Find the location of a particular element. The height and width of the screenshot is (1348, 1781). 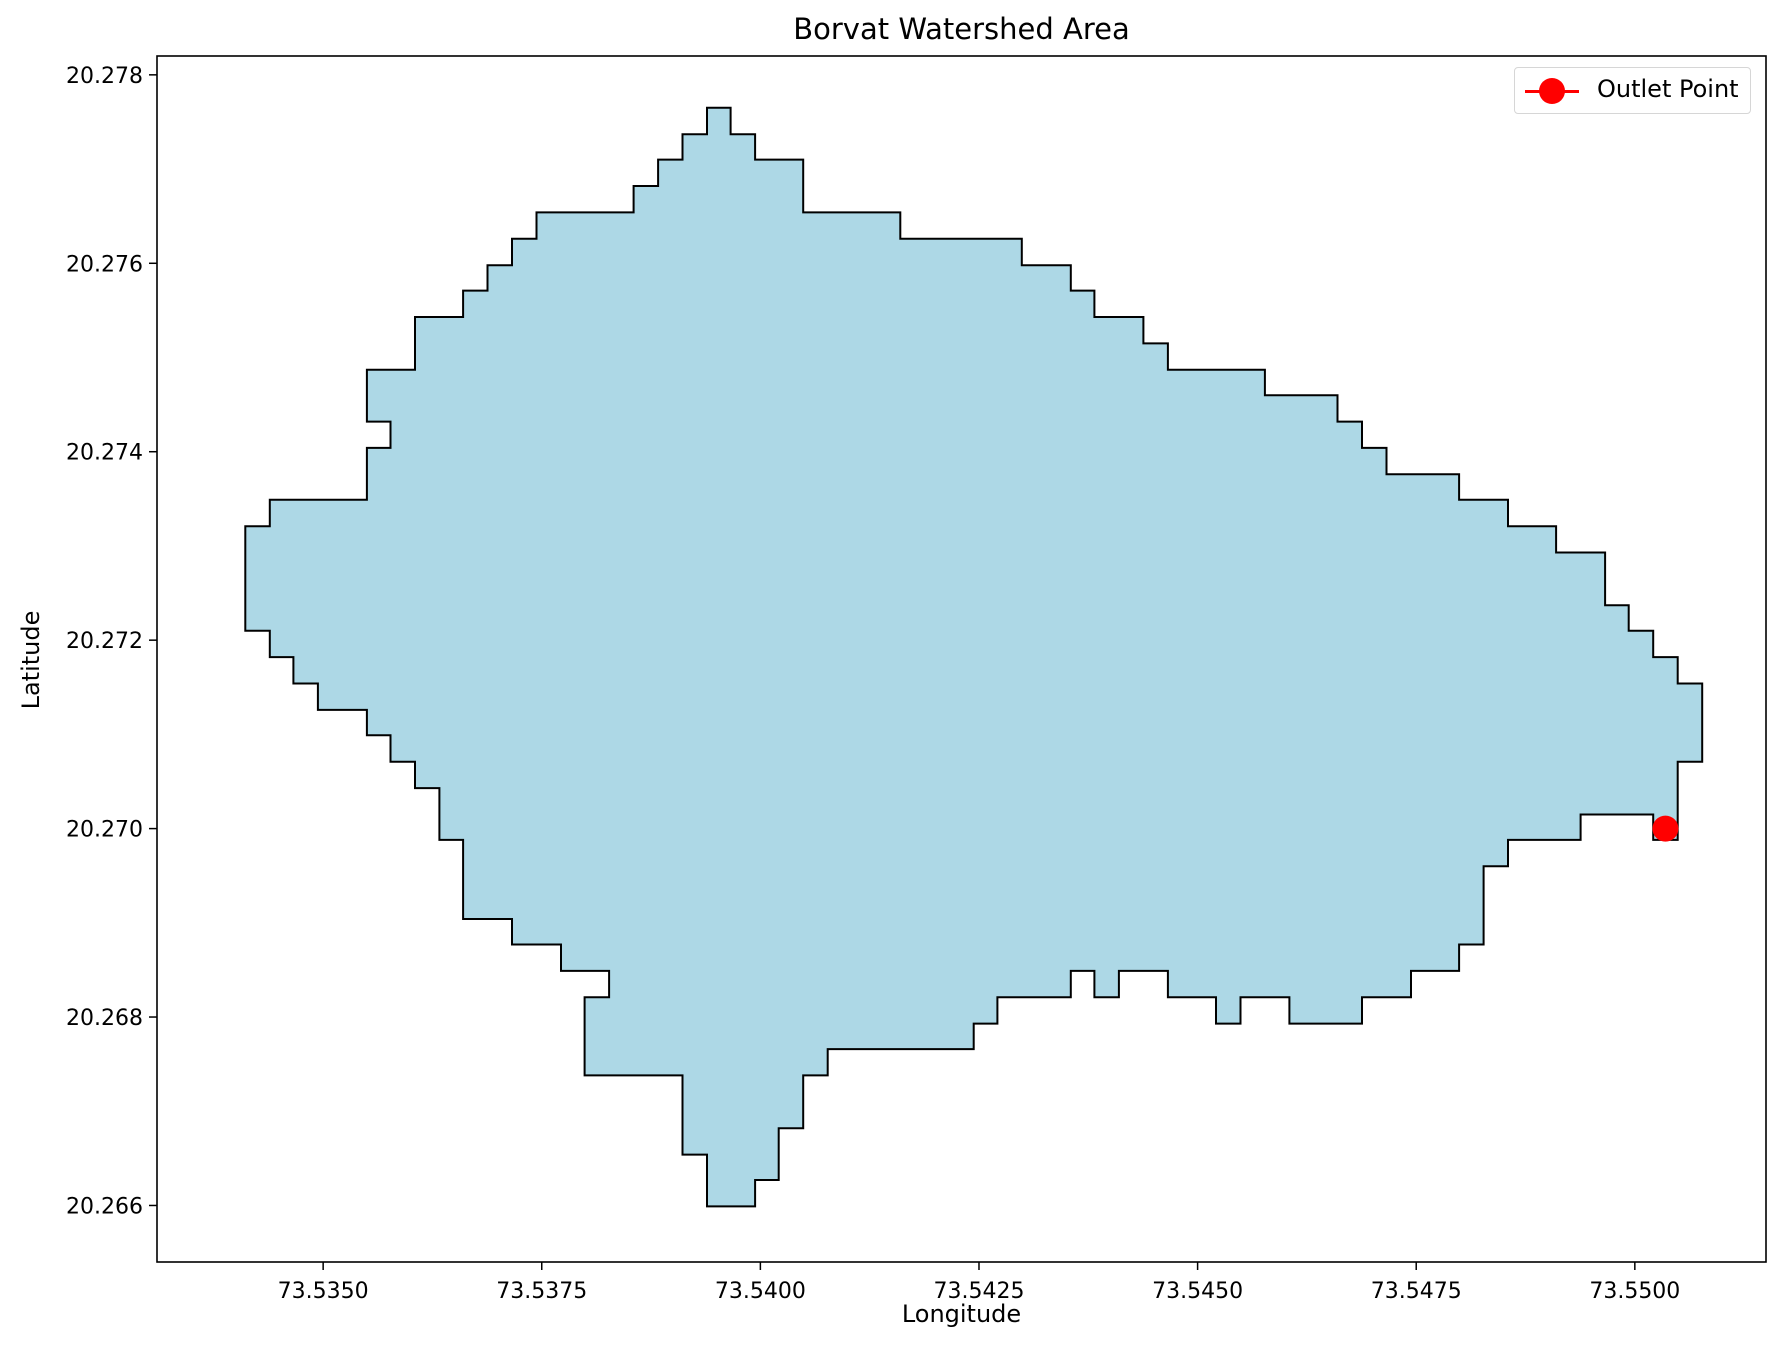

y-axis-label: Latitude is located at coordinates (31, 660).